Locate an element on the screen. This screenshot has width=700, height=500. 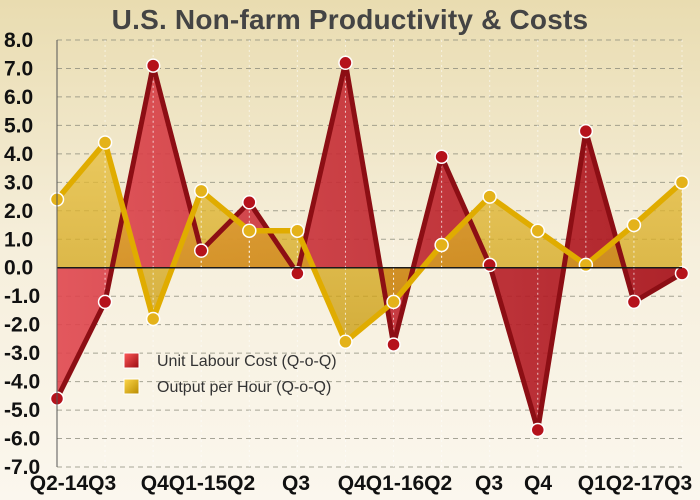
x-tick-label: Q4Q1-16Q2 is located at coordinates (395, 483).